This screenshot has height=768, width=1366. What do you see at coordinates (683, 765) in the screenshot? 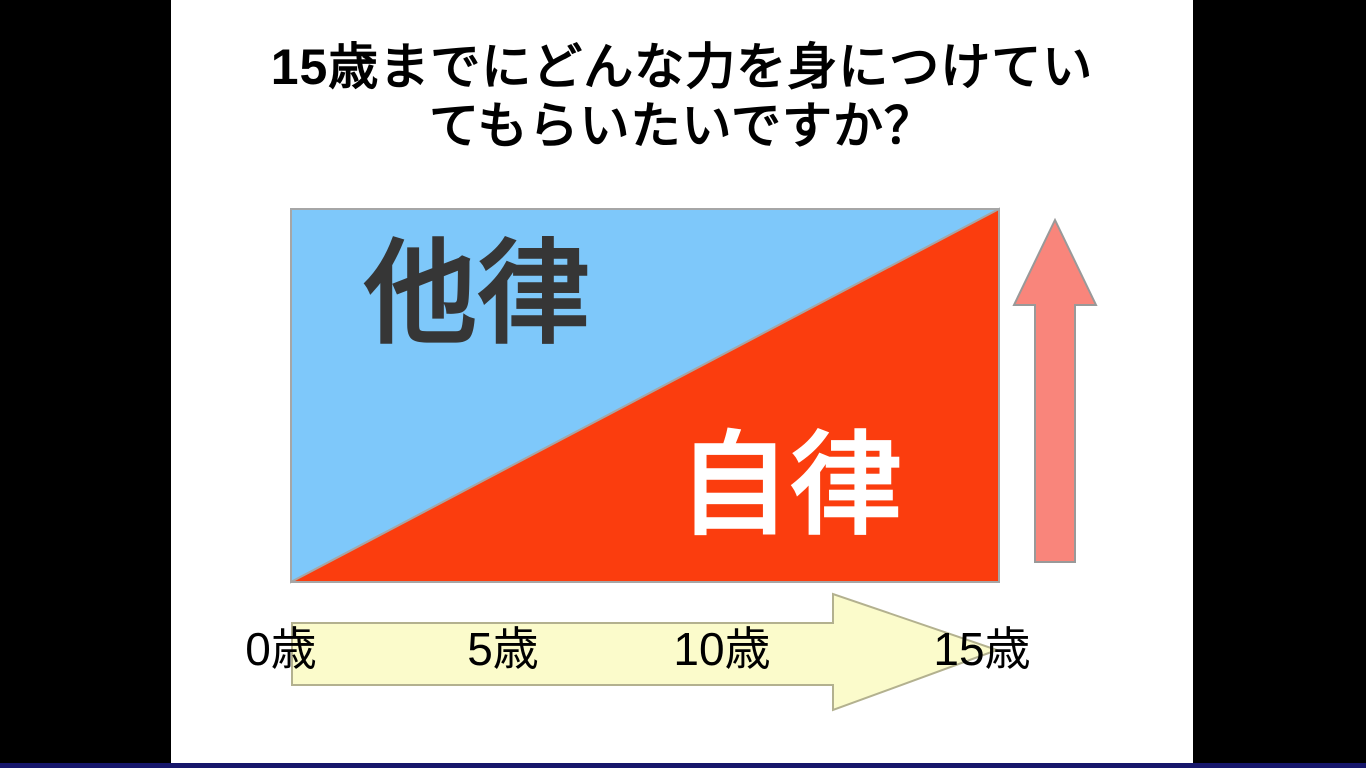
I see `bottom-border-line` at bounding box center [683, 765].